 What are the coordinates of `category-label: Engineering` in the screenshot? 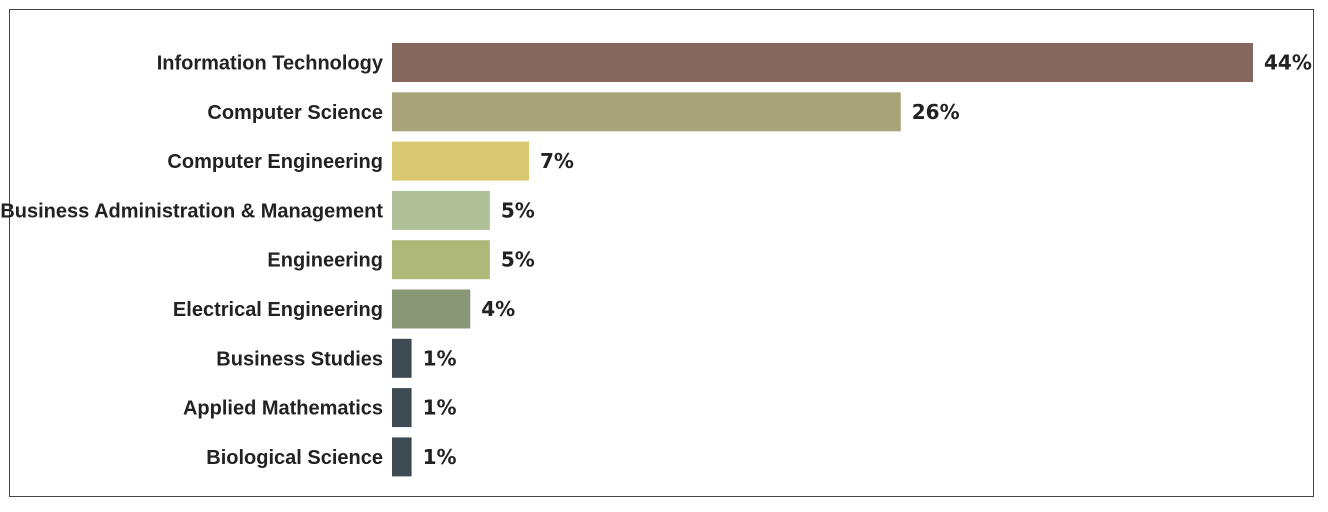 It's located at (325, 261).